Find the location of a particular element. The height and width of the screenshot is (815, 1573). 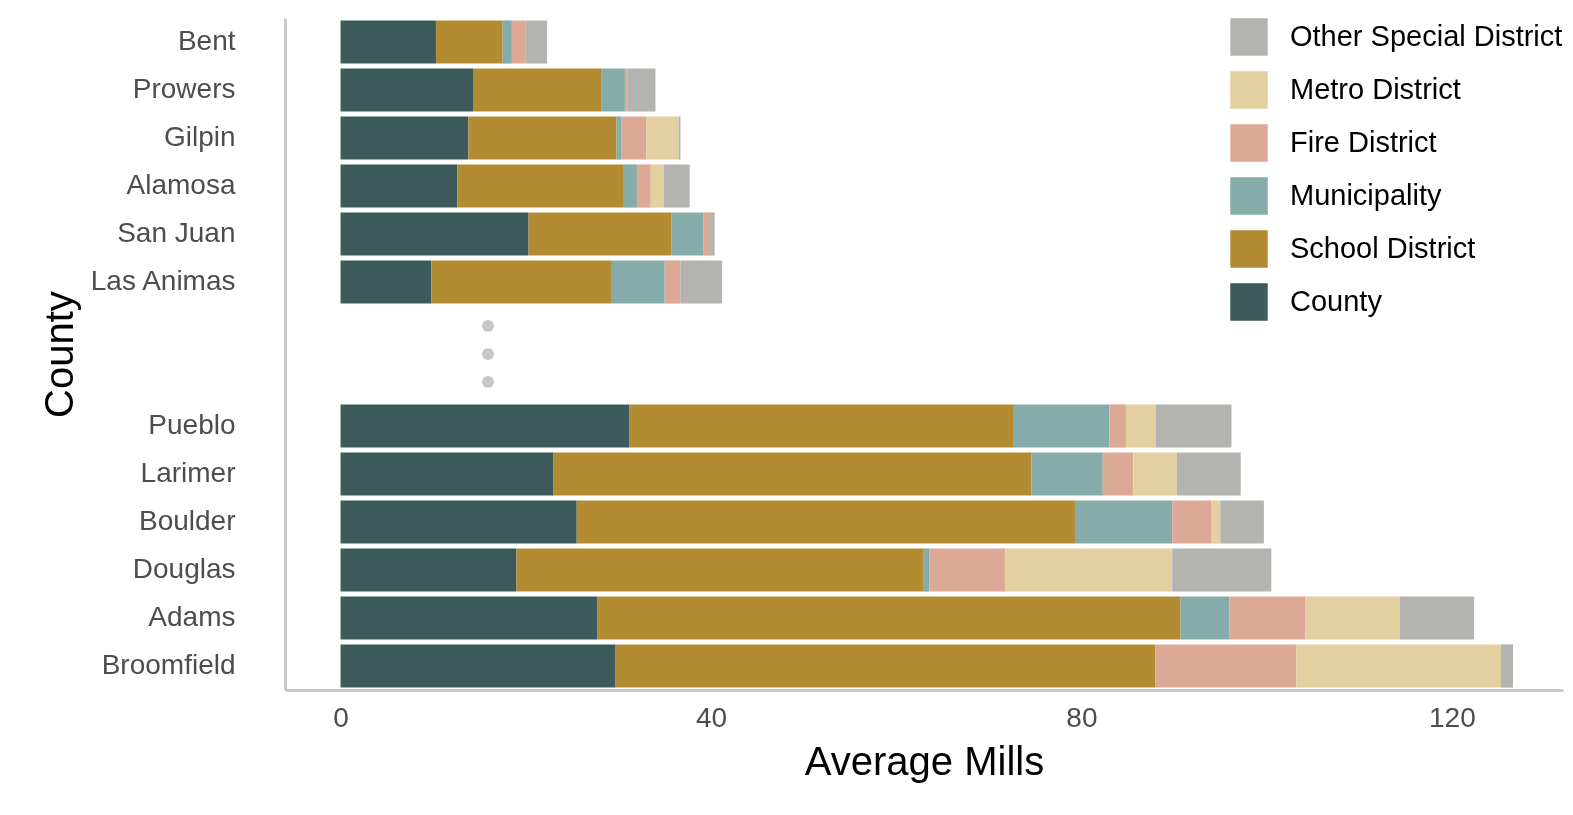

y-tick-label: Alamosa is located at coordinates (181, 184).